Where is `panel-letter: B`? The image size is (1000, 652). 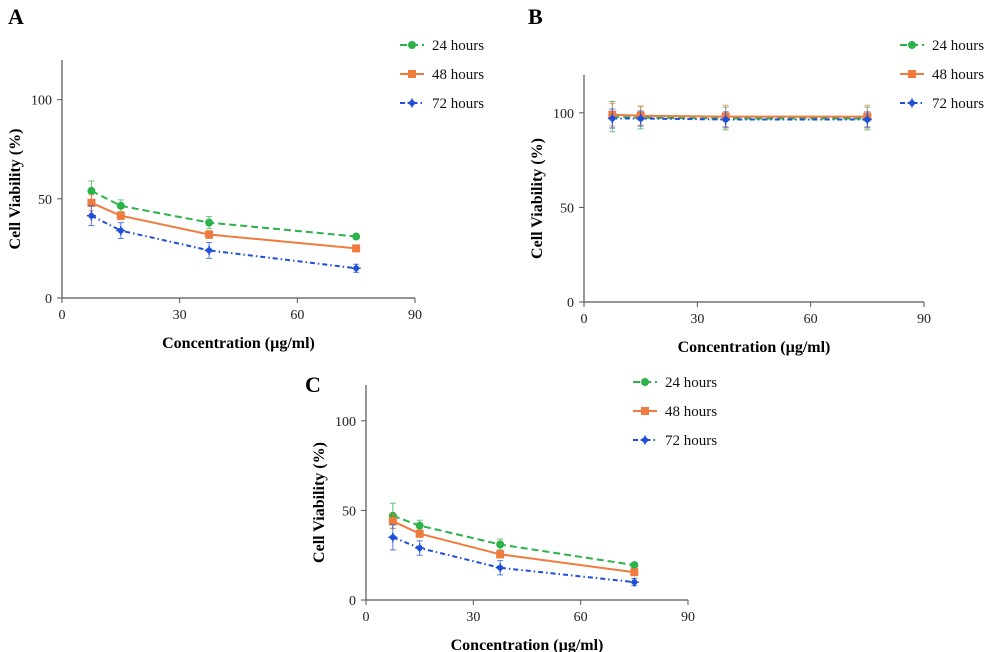
panel-letter: B is located at coordinates (535, 16).